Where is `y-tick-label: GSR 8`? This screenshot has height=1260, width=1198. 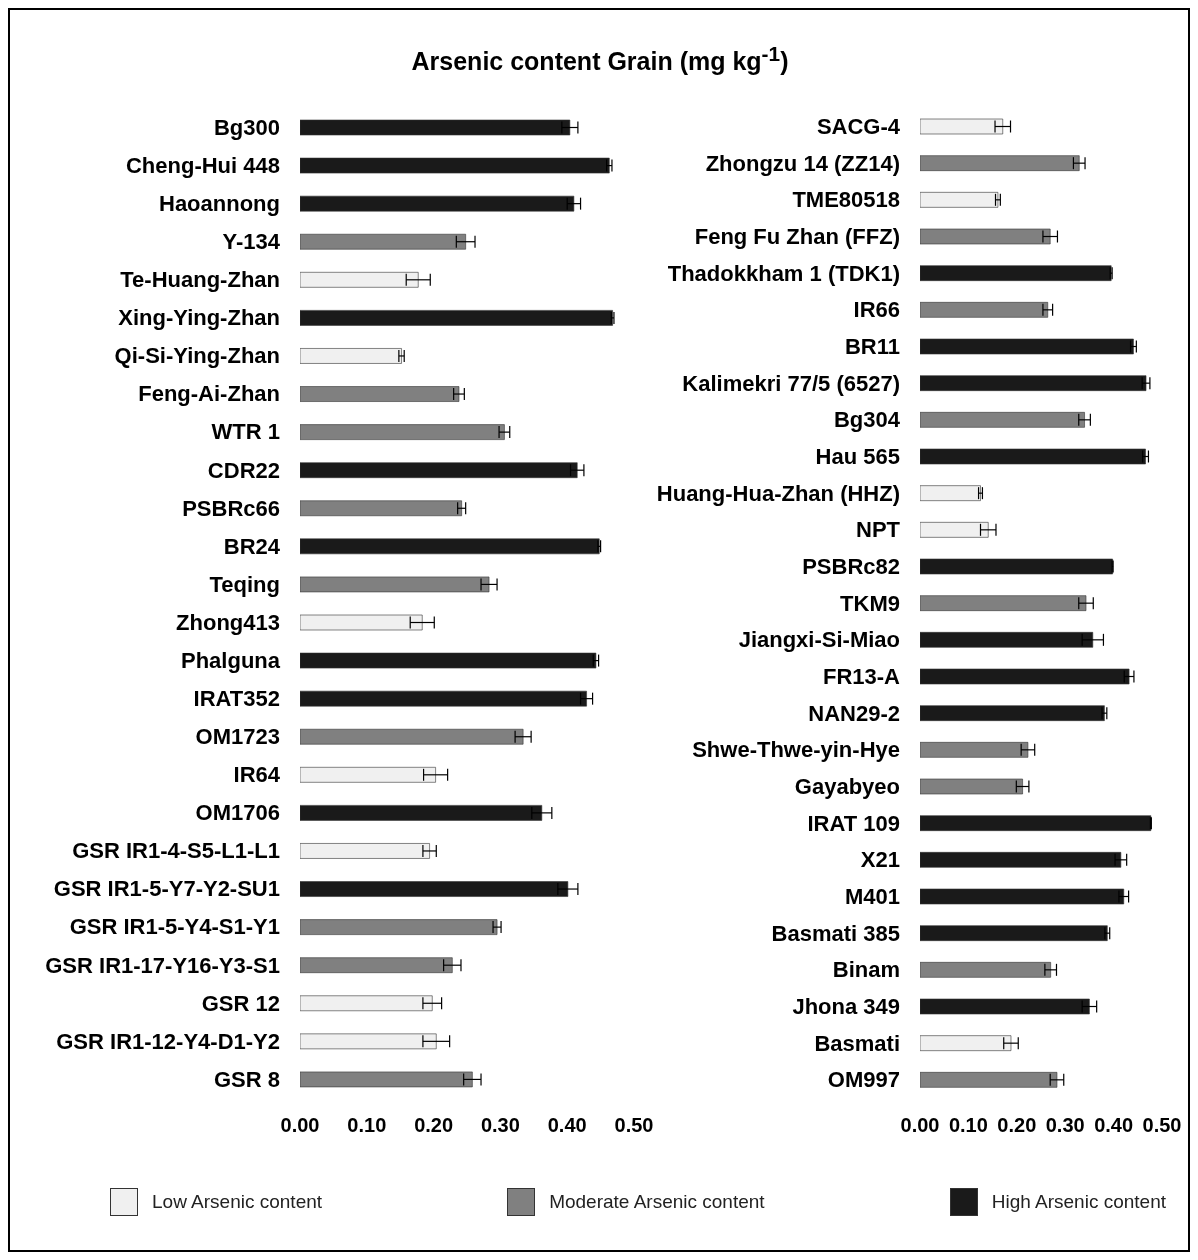
y-tick-label: GSR 8 is located at coordinates (246, 1079).